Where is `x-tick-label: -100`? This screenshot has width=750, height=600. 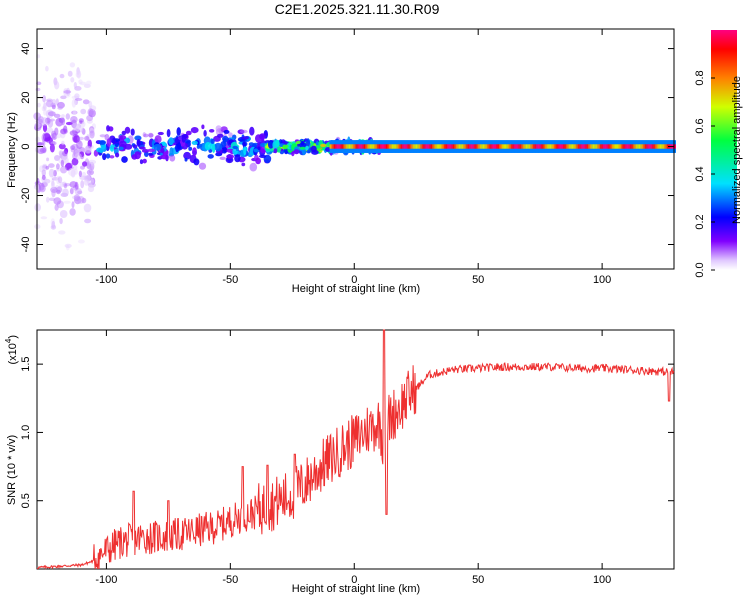
x-tick-label: -100 is located at coordinates (106, 280).